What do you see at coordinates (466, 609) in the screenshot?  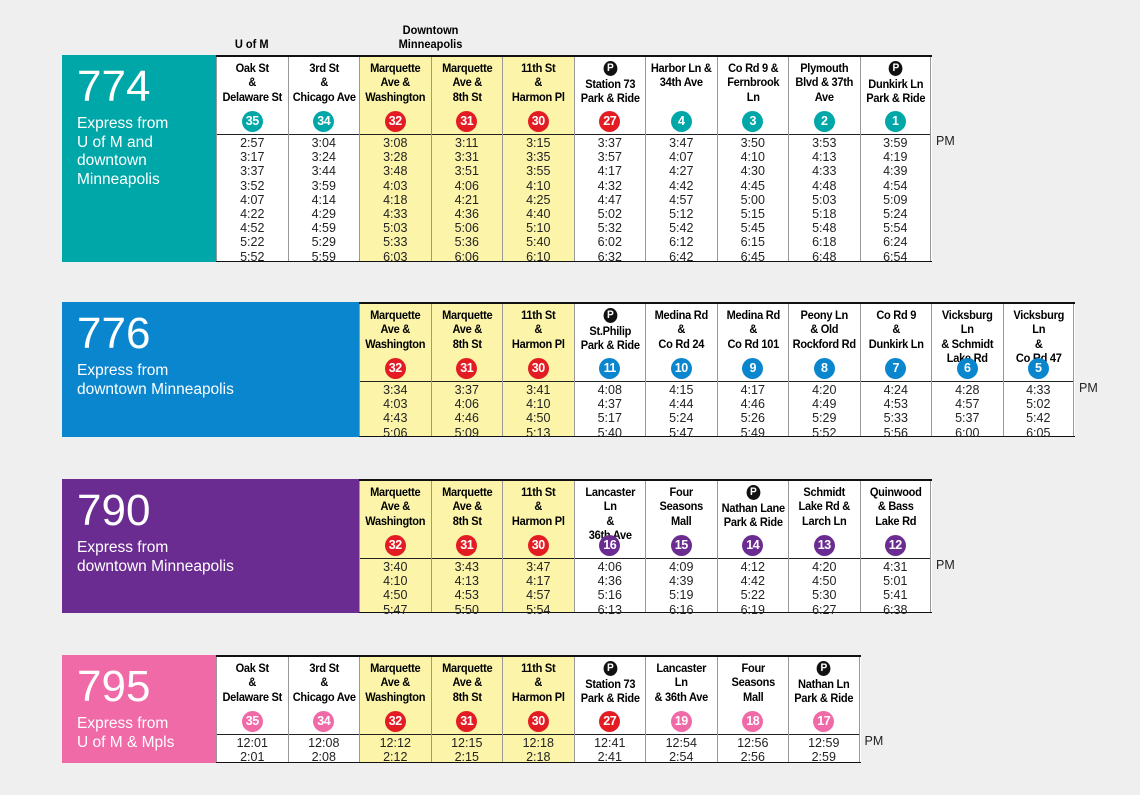 I see `departure-time: 5:50` at bounding box center [466, 609].